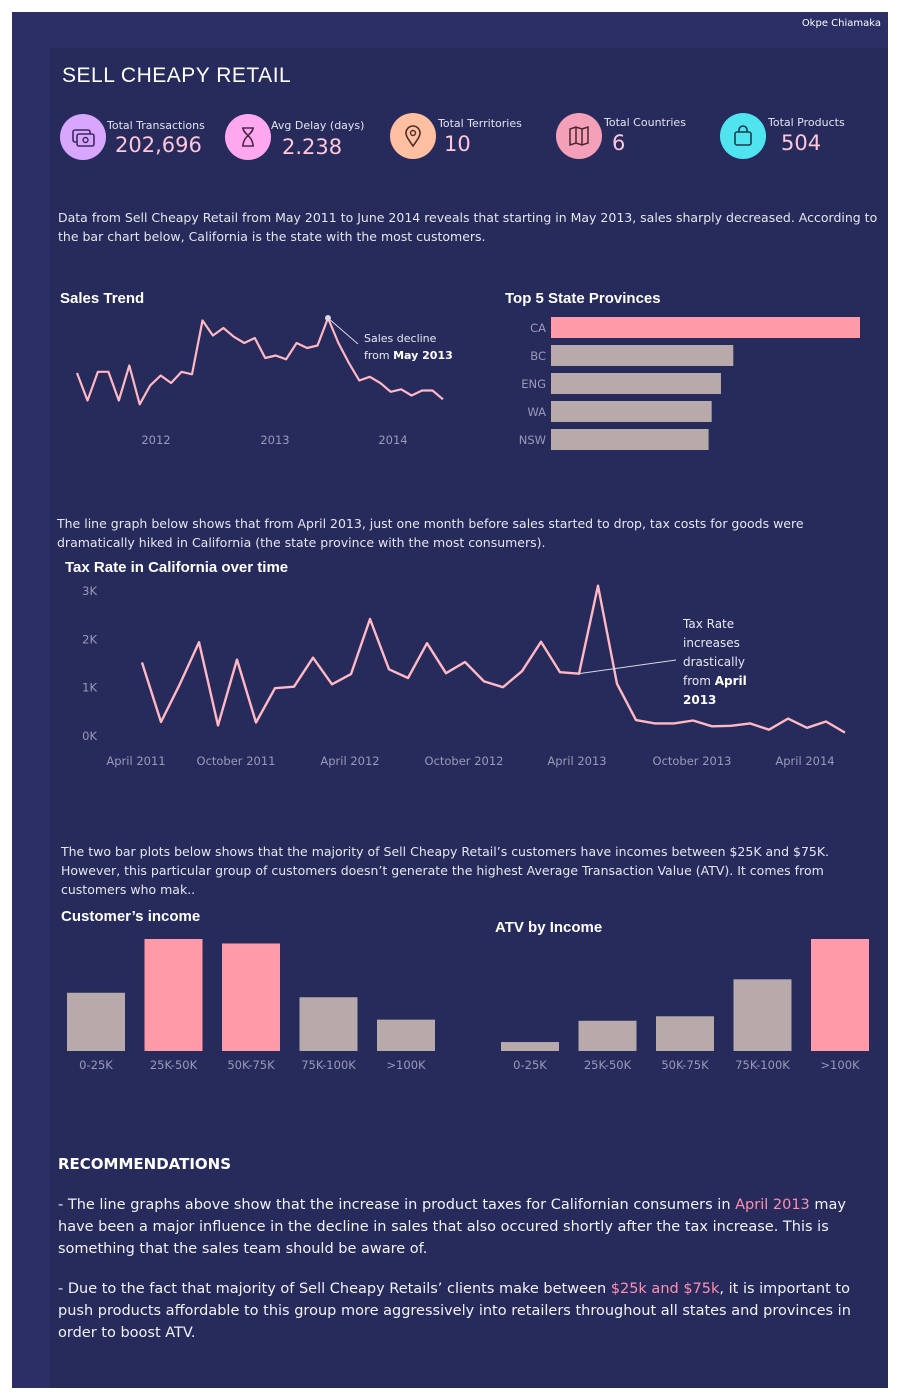  What do you see at coordinates (801, 143) in the screenshot?
I see `kpi-products-value: 504` at bounding box center [801, 143].